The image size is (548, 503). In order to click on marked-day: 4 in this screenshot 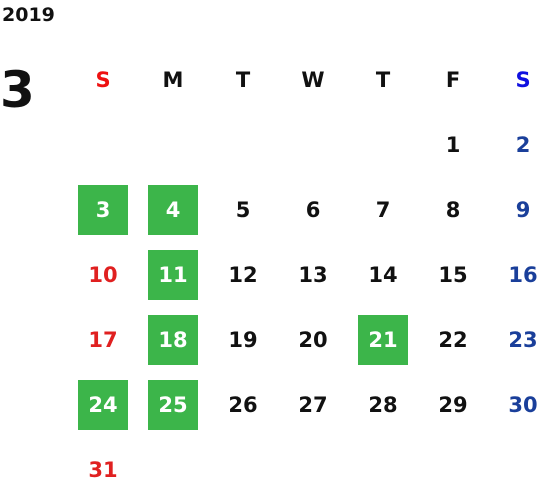, I will do `click(173, 210)`.